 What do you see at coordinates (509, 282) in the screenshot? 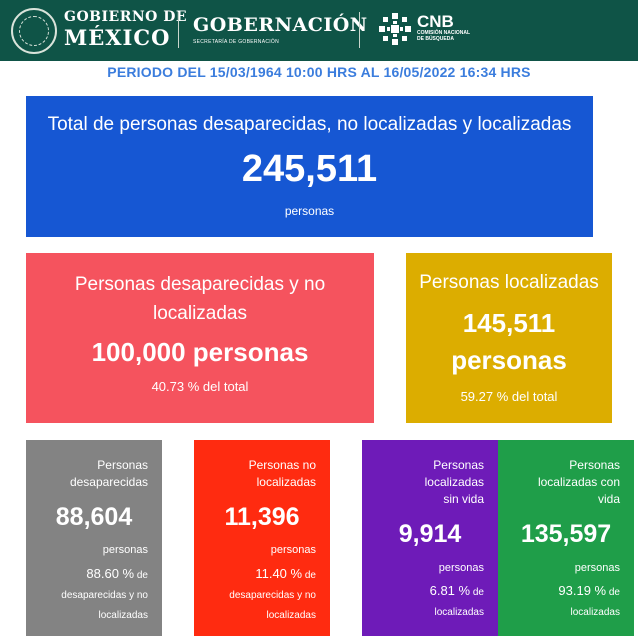
I see `localizadas-title: Personas localizadas` at bounding box center [509, 282].